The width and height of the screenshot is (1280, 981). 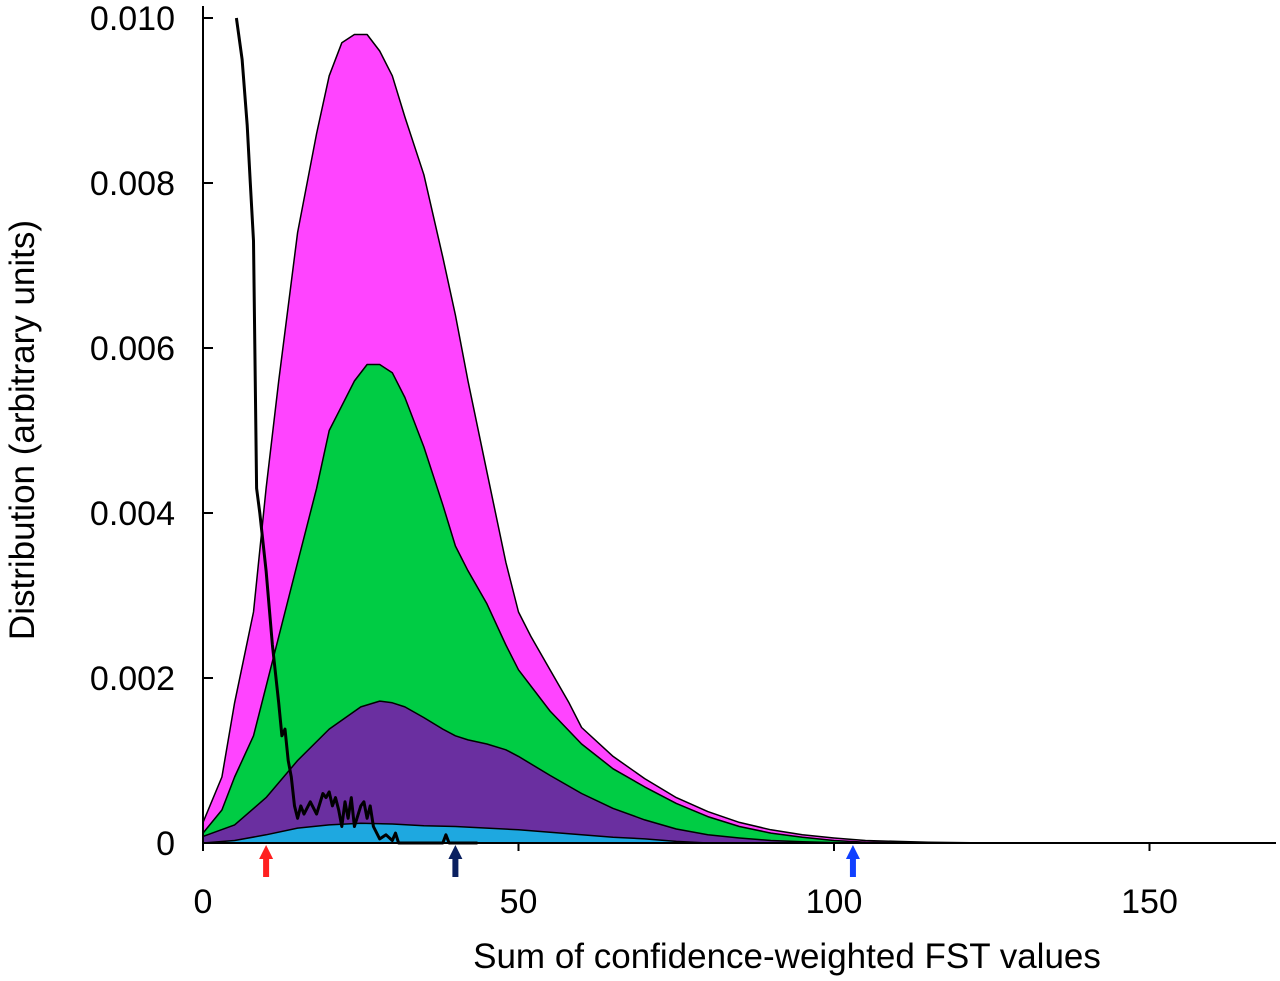 What do you see at coordinates (132, 679) in the screenshot?
I see `y-tick-label: 0.002` at bounding box center [132, 679].